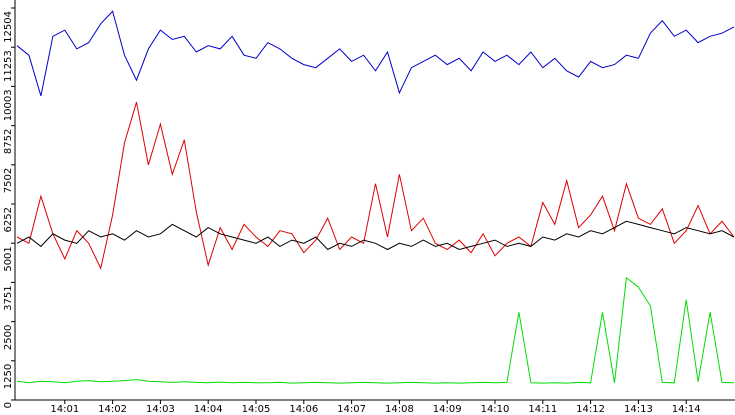 This screenshot has width=735, height=415. What do you see at coordinates (375, 235) in the screenshot?
I see `series-line` at bounding box center [375, 235].